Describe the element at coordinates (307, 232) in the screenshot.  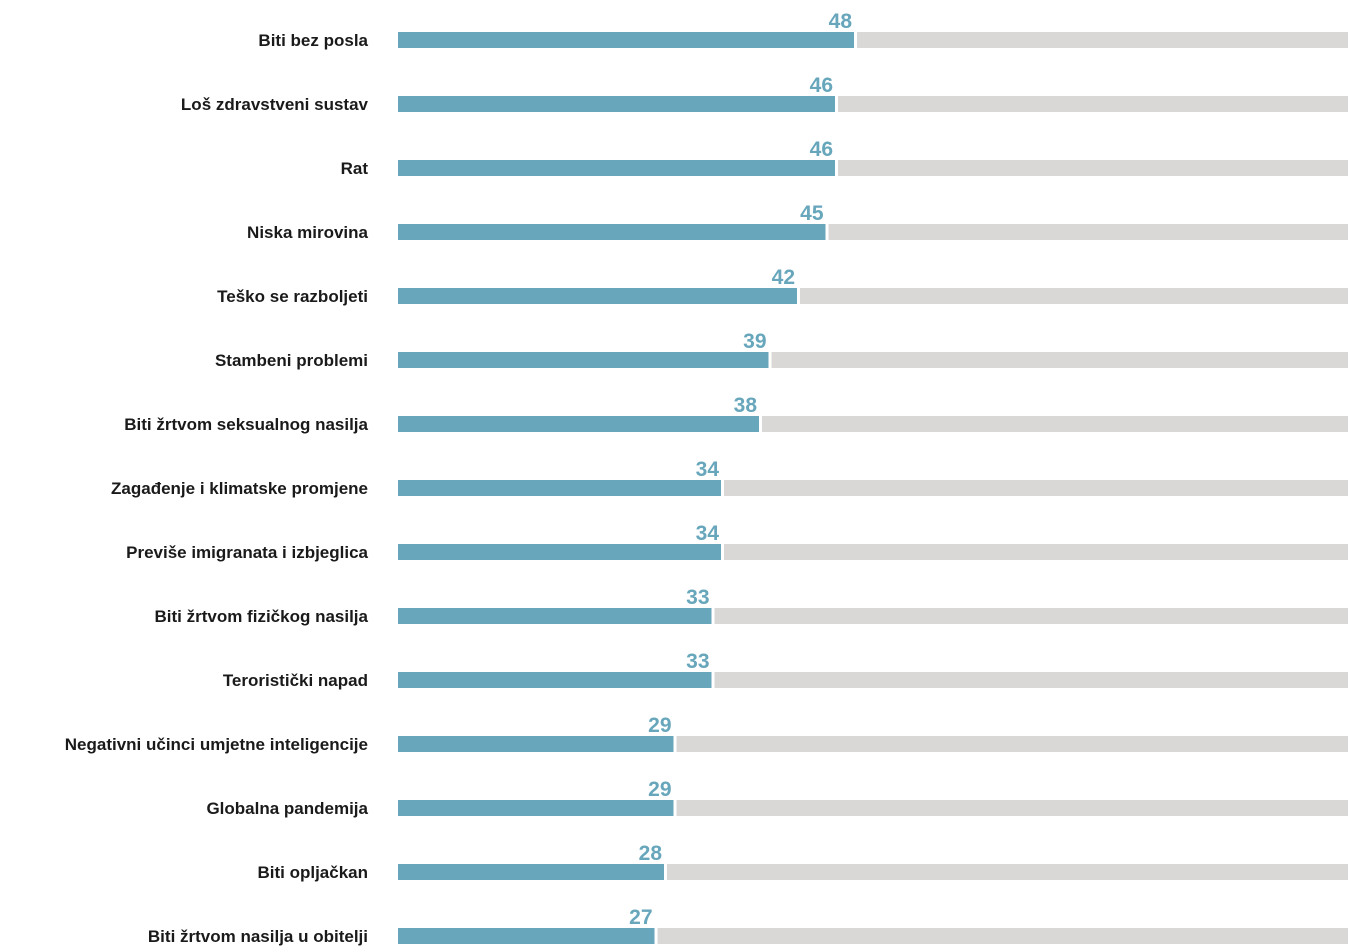
I see `category-label: Niska mirovina` at that location.